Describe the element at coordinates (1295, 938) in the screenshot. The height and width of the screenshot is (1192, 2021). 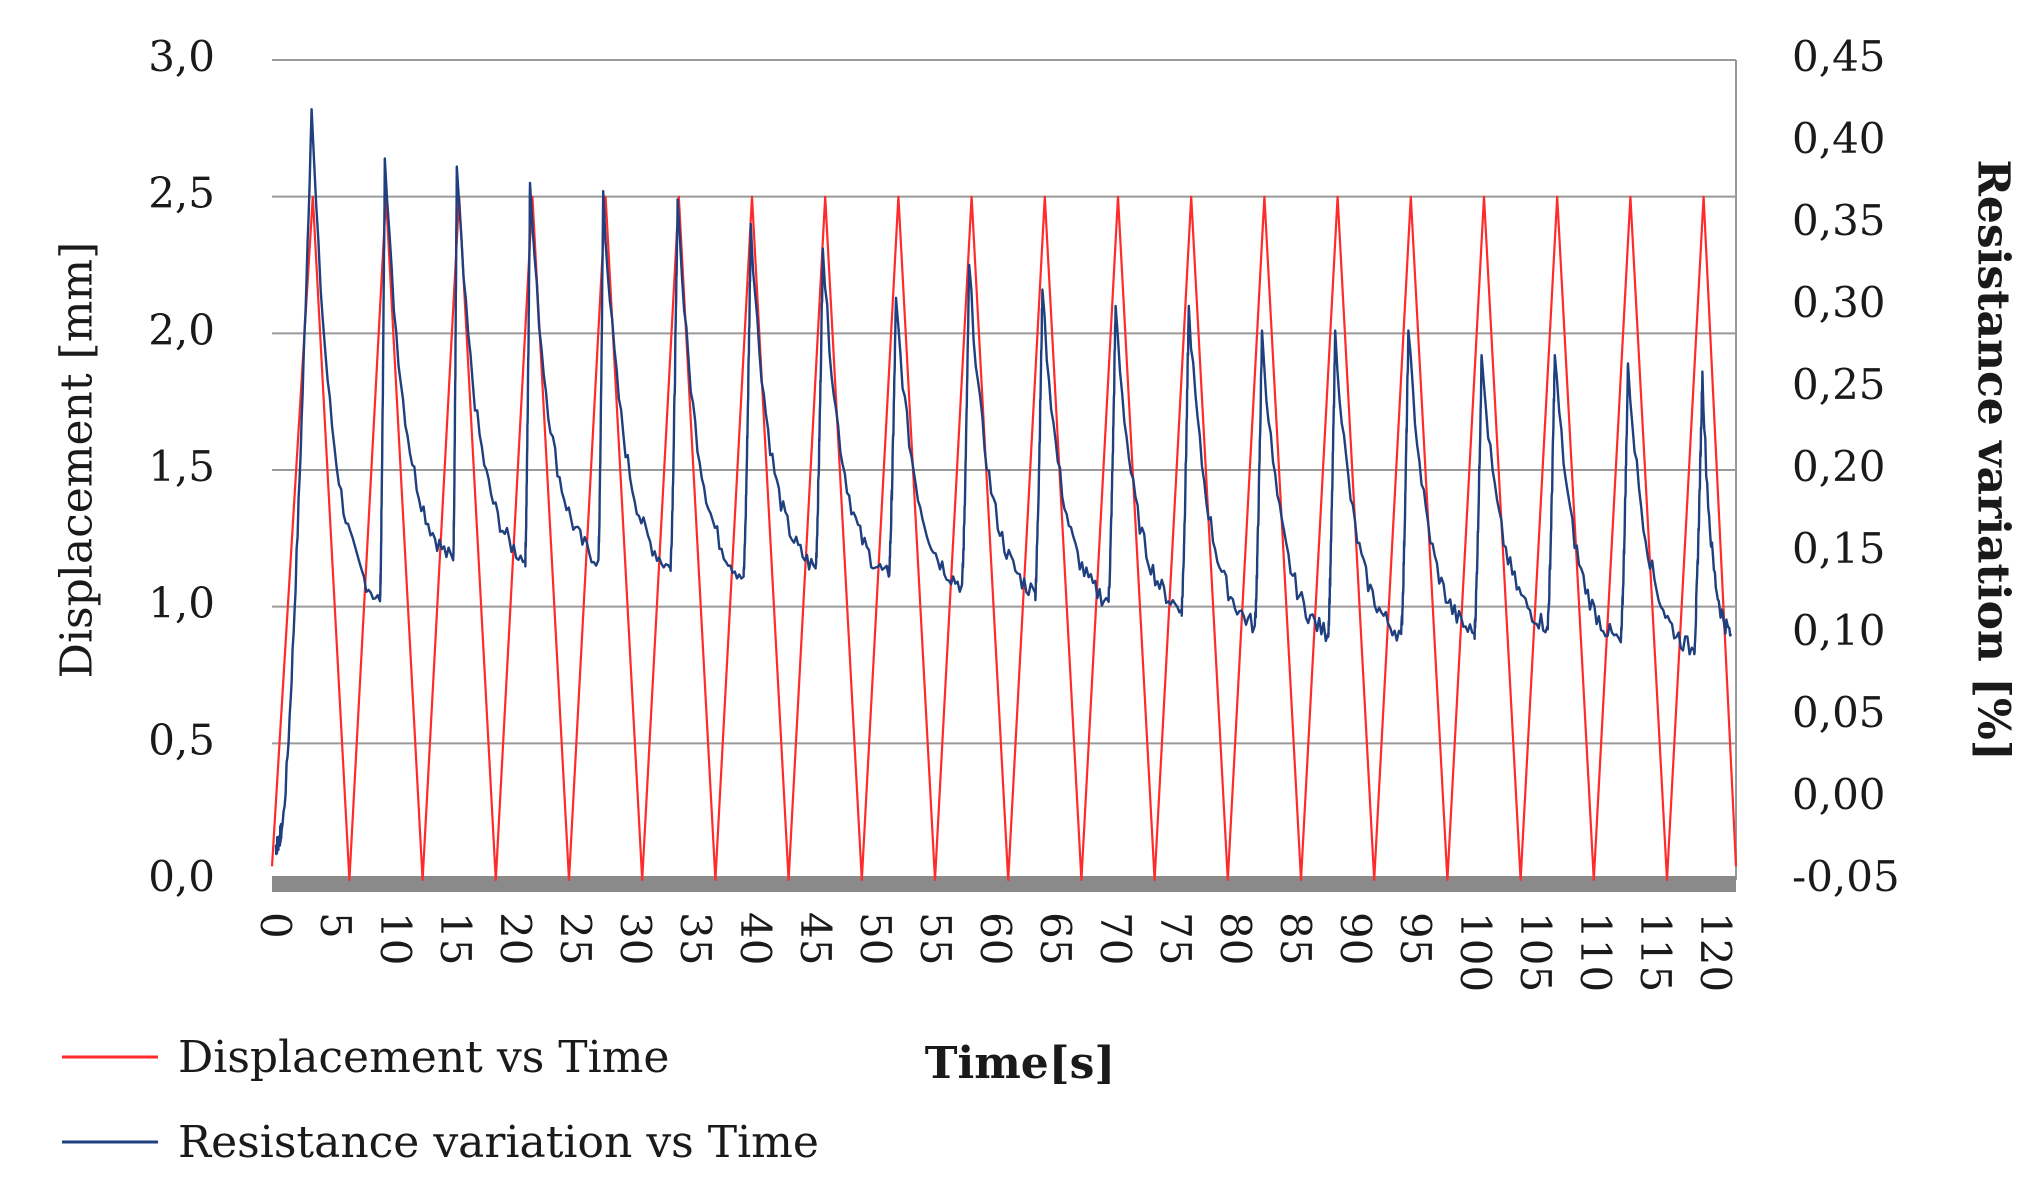
I see `x-tick-label: 85` at that location.